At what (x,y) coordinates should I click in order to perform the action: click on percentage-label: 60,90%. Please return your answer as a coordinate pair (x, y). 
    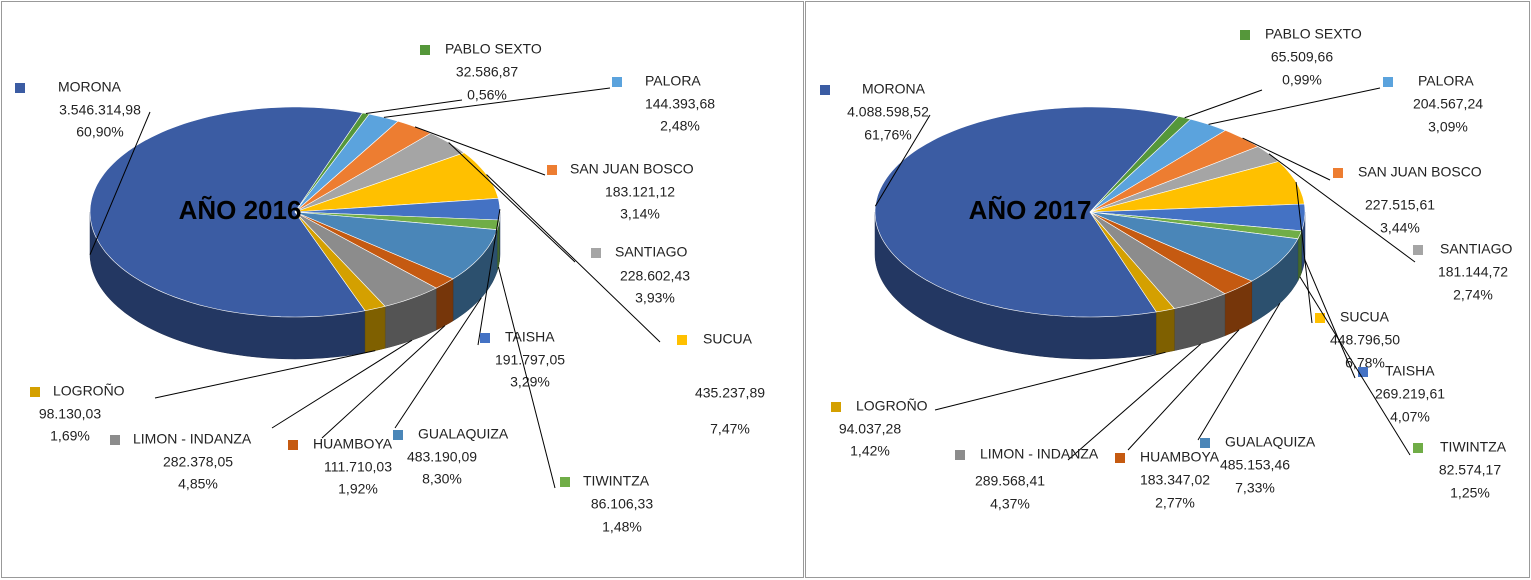
    Looking at the image, I should click on (99, 132).